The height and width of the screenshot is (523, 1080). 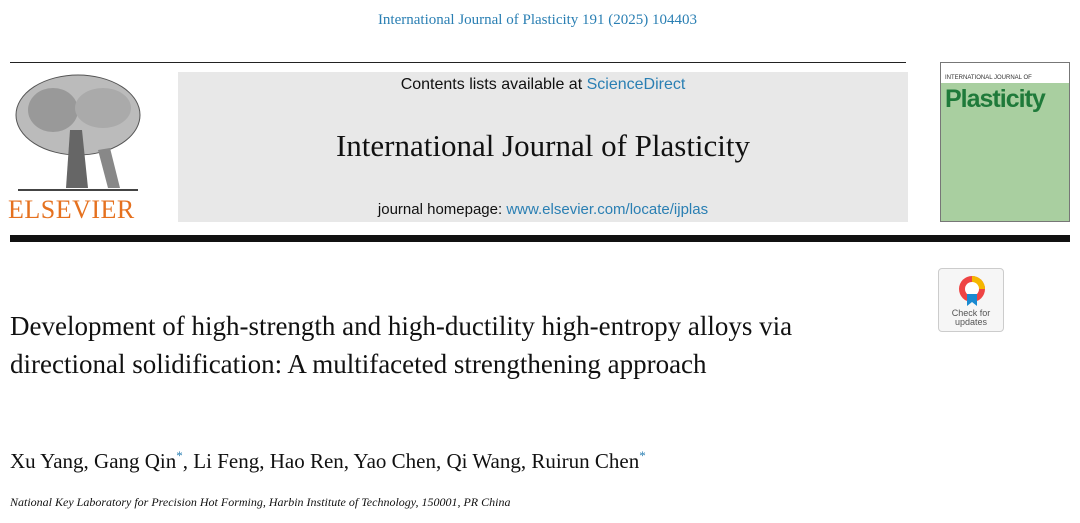 I want to click on cover-band, so click(x=1005, y=73).